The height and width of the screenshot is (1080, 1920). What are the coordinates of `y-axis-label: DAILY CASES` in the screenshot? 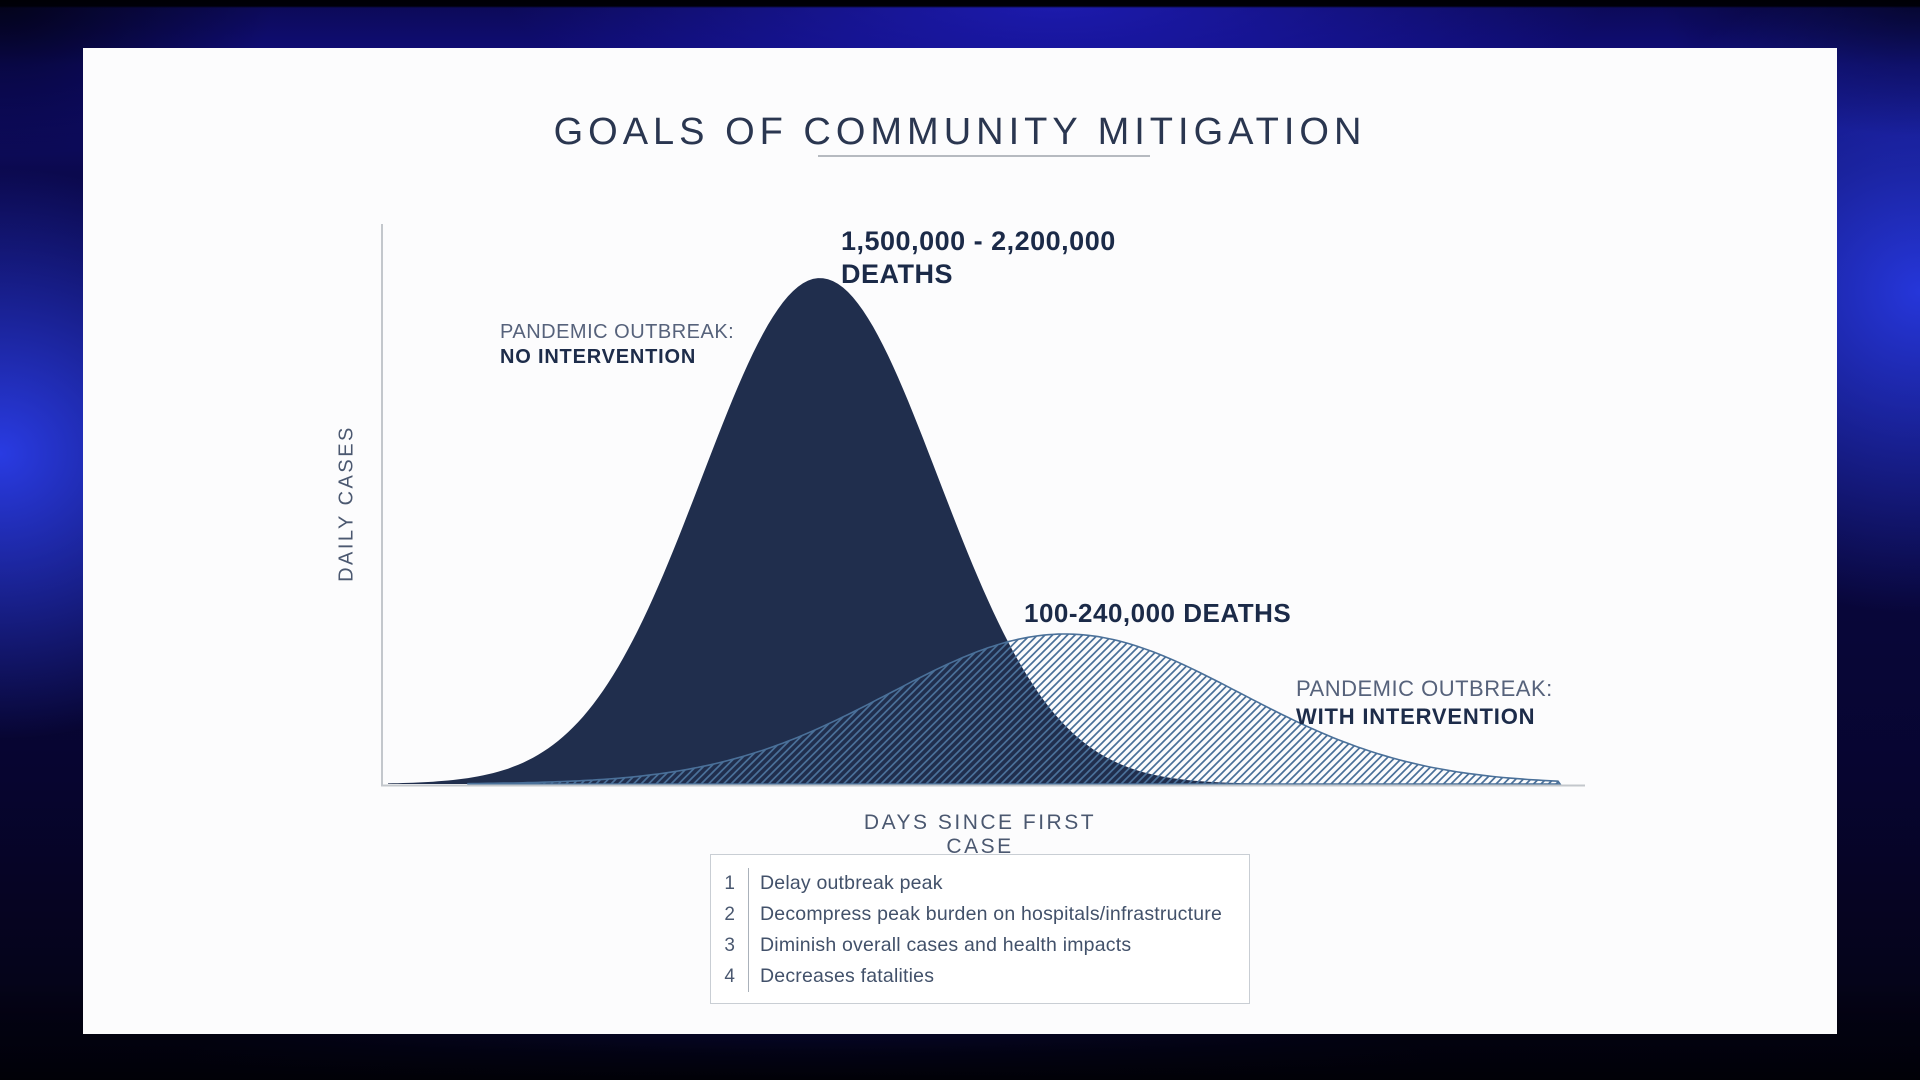 It's located at (346, 503).